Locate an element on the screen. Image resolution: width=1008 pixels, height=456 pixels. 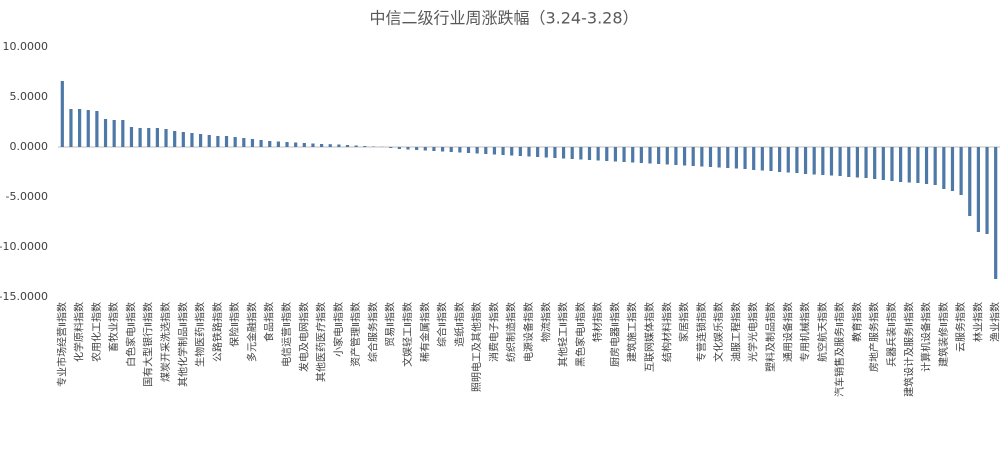
x-tick-label: 专用机械指数 is located at coordinates (805, 332).